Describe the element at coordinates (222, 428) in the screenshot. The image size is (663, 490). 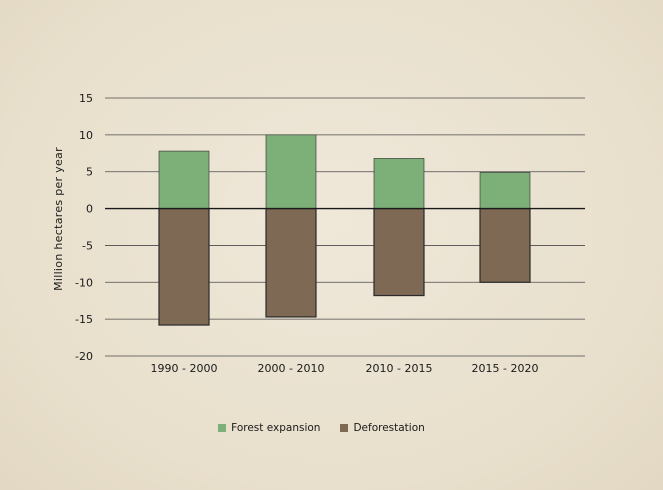
I see `legend-swatch-forest-expansion` at that location.